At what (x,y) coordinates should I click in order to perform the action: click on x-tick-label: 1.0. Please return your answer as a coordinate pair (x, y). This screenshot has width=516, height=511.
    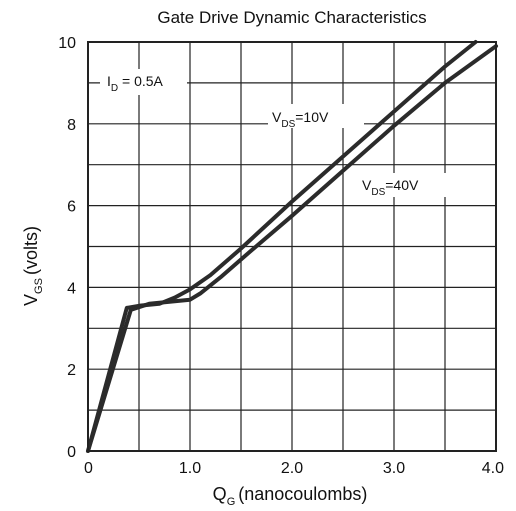
    Looking at the image, I should click on (190, 468).